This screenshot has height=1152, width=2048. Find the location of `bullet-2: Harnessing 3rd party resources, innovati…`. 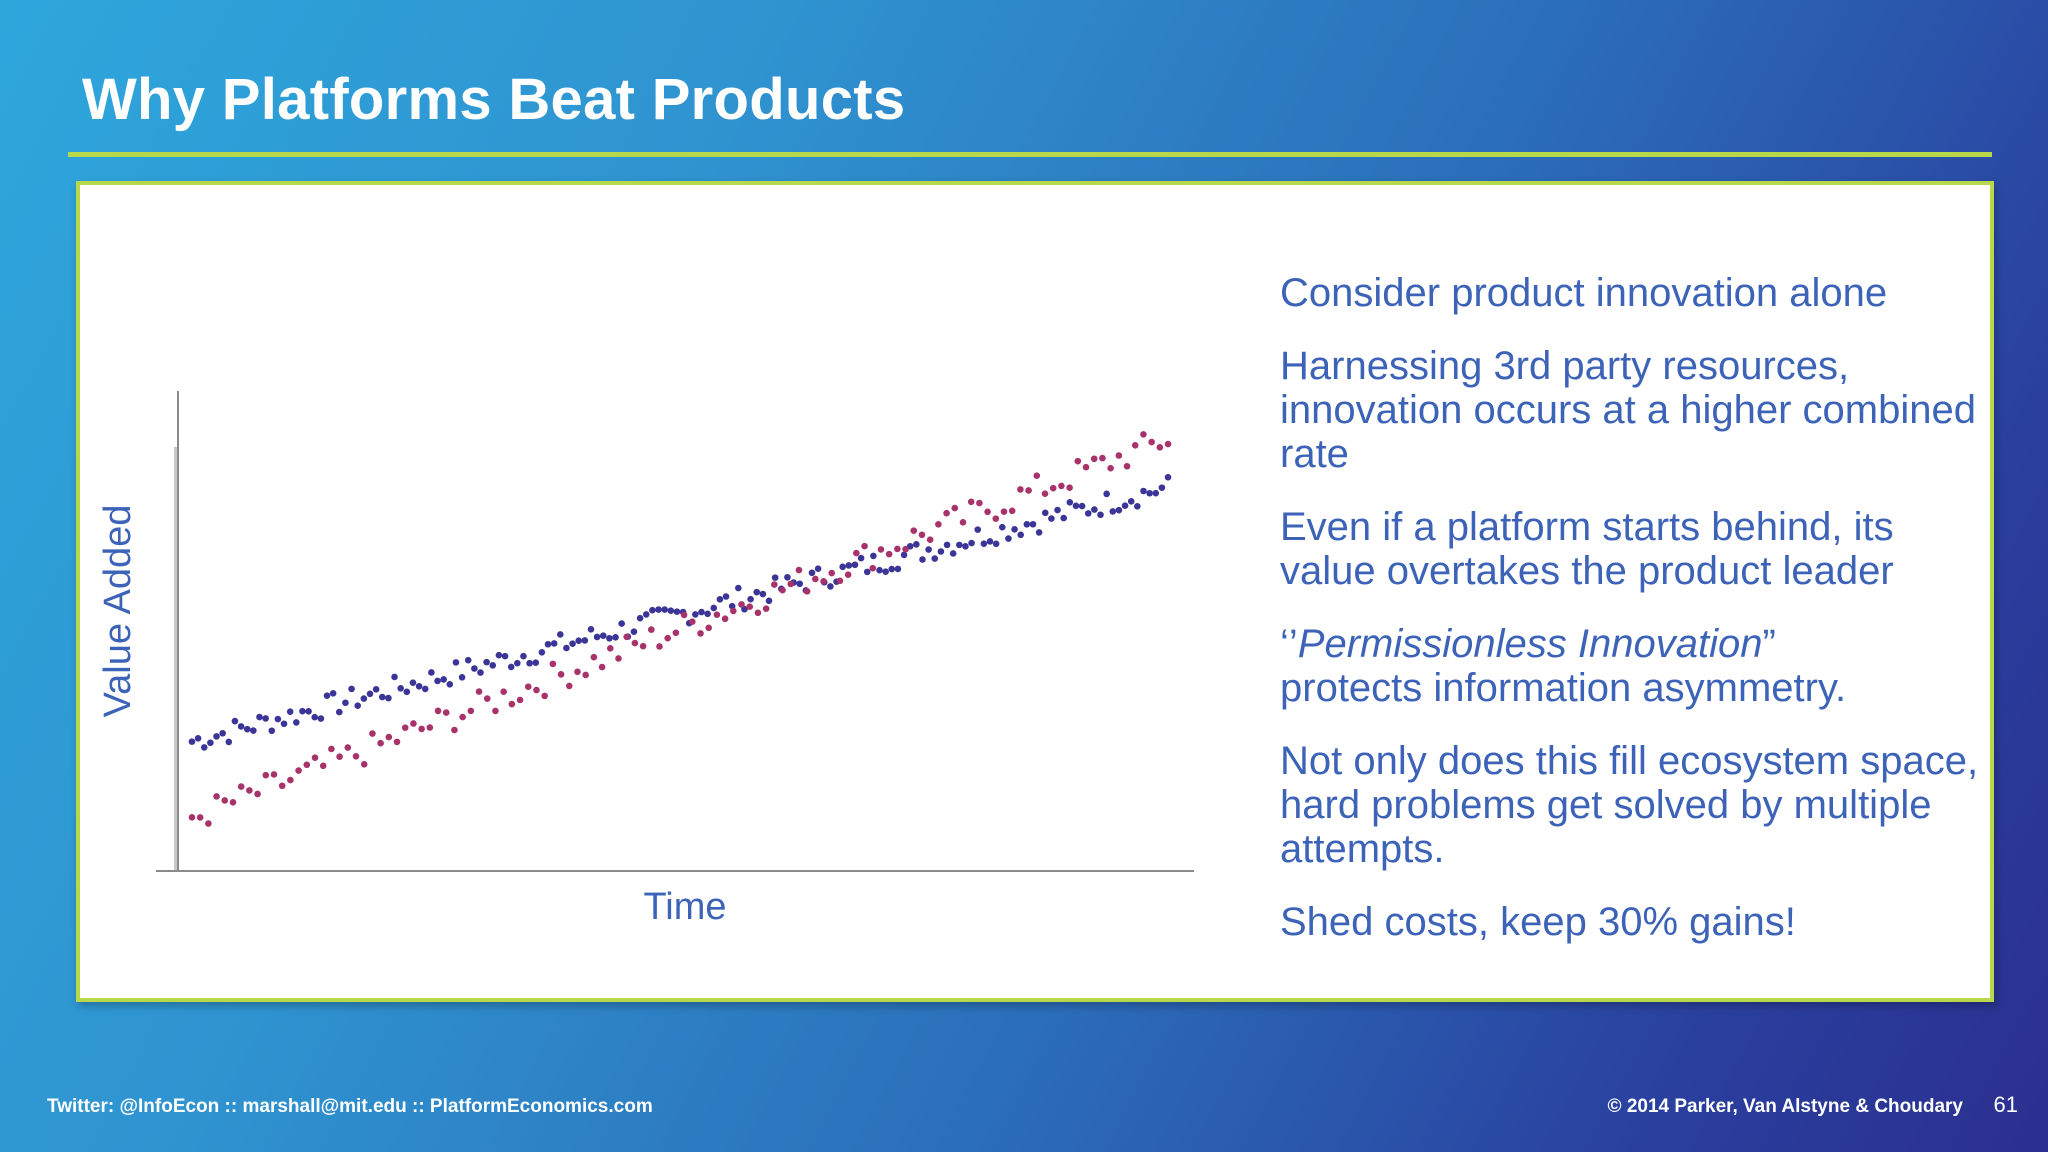

bullet-2: Harnessing 3rd party resources, innovati… is located at coordinates (1628, 410).